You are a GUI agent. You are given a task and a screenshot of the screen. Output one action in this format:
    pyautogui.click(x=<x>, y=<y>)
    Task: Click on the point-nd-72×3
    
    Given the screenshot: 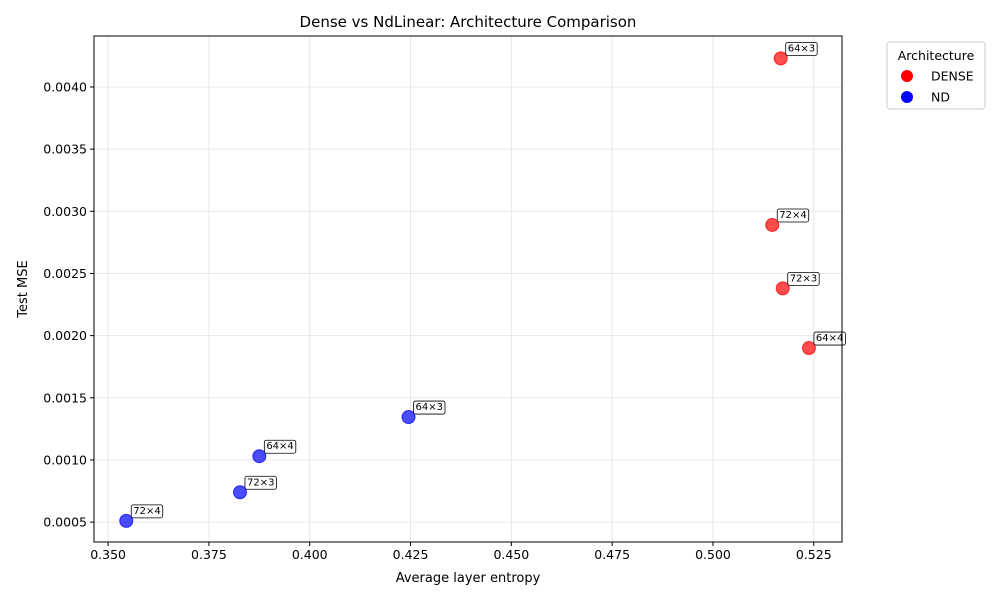 What is the action you would take?
    pyautogui.click(x=239, y=492)
    